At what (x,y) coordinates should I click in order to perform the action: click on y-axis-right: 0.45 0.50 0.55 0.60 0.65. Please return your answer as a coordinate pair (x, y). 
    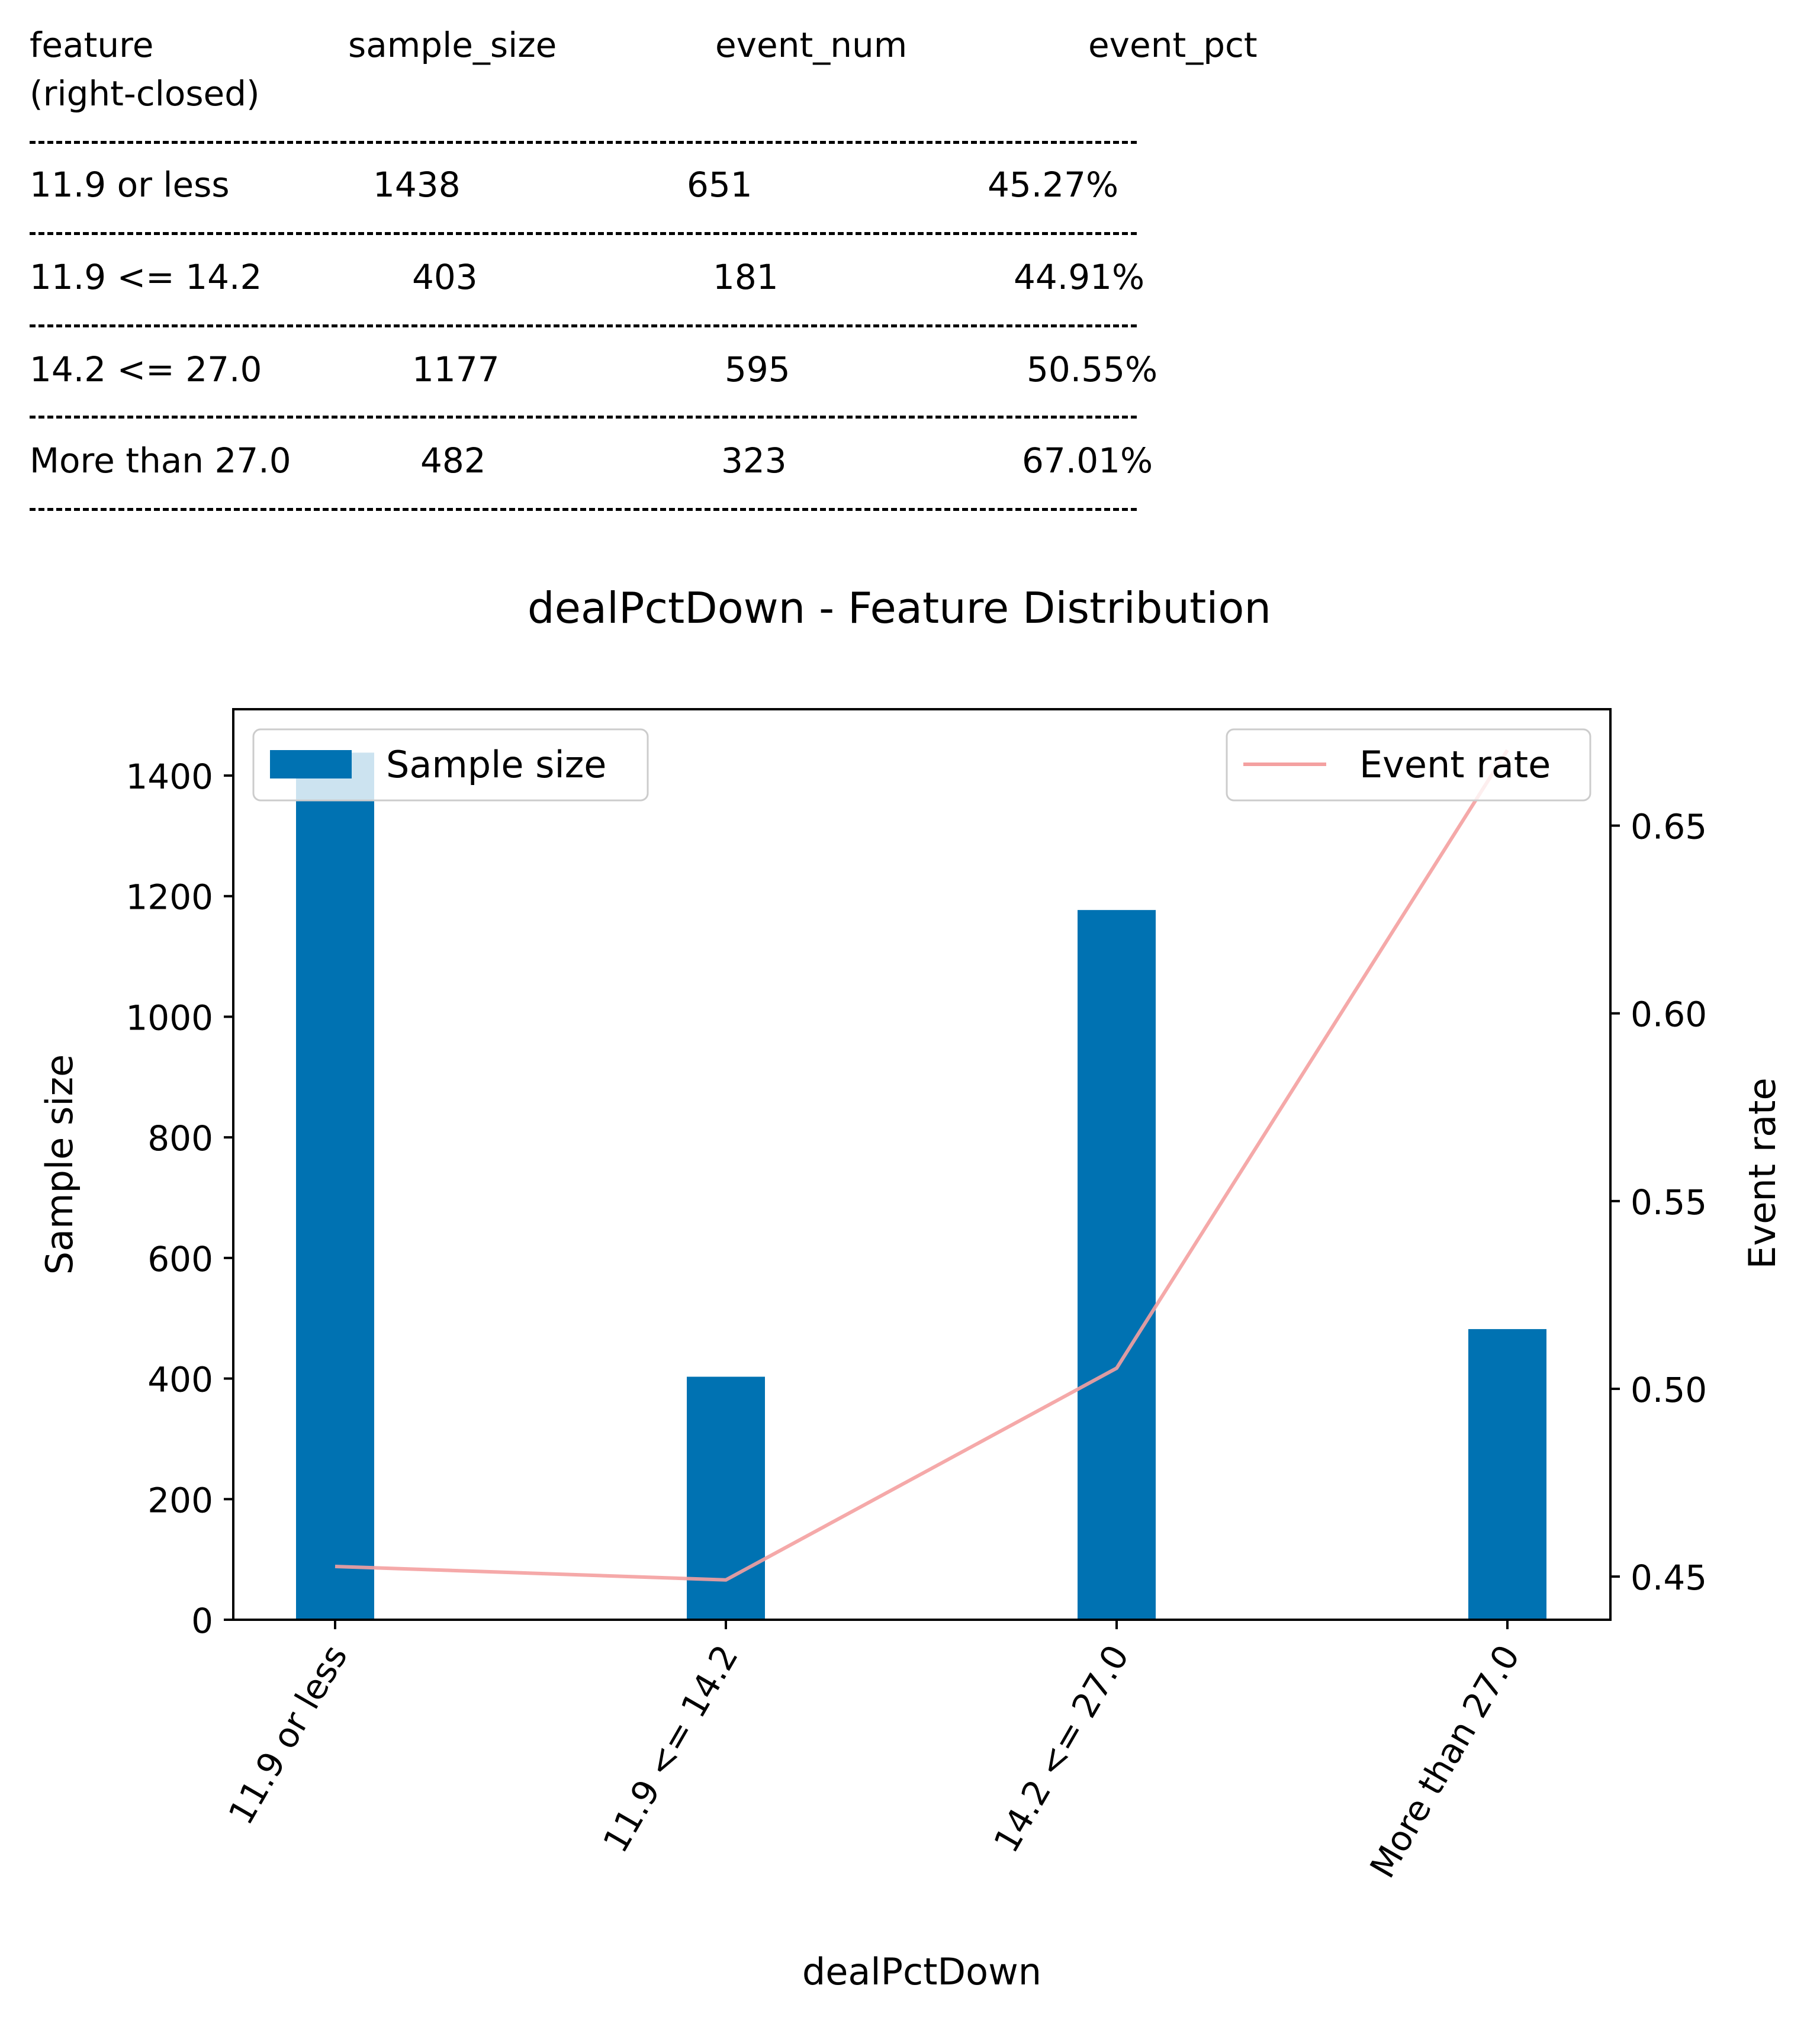
    Looking at the image, I should click on (1658, 1202).